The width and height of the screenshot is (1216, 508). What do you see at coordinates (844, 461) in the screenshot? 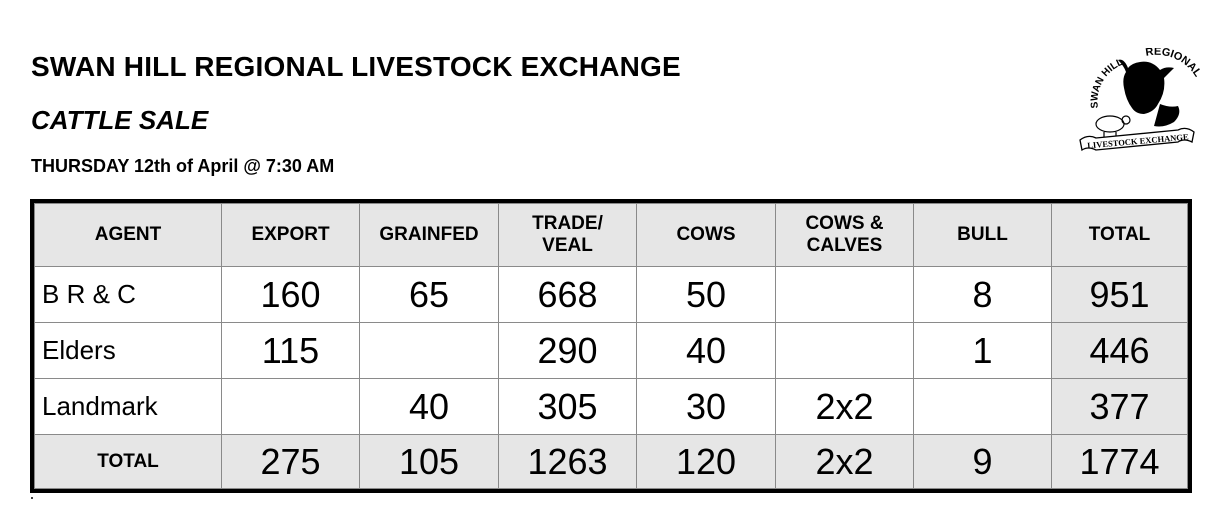
I see `cows-calves-total: 2x2` at bounding box center [844, 461].